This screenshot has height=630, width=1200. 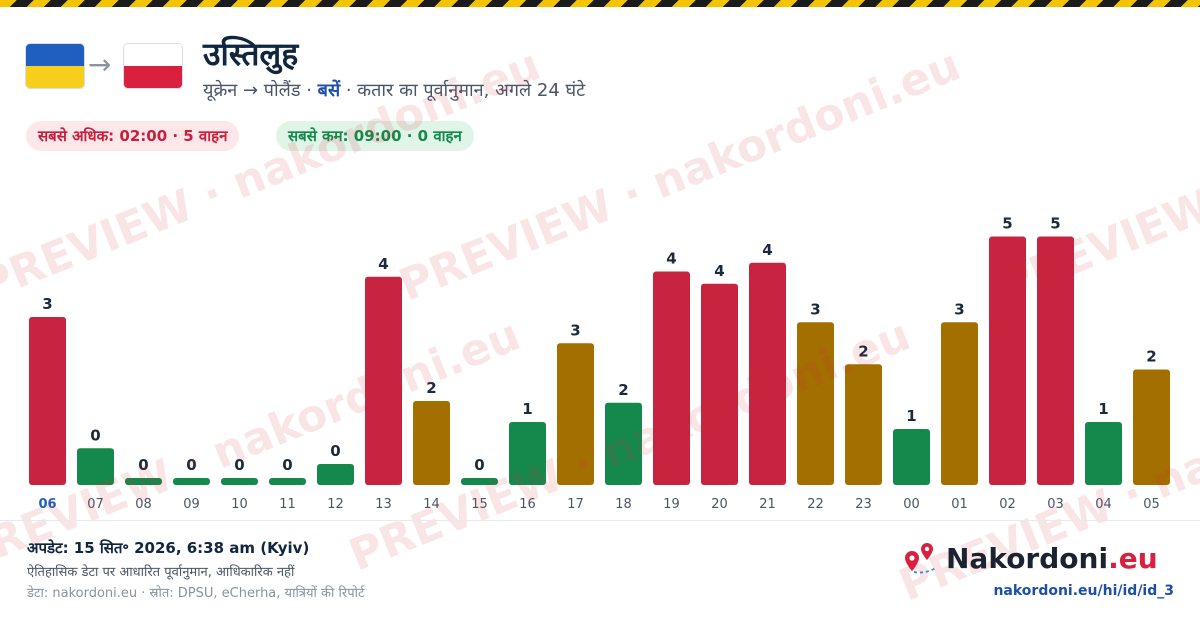 What do you see at coordinates (623, 504) in the screenshot?
I see `x-tick-18: 18` at bounding box center [623, 504].